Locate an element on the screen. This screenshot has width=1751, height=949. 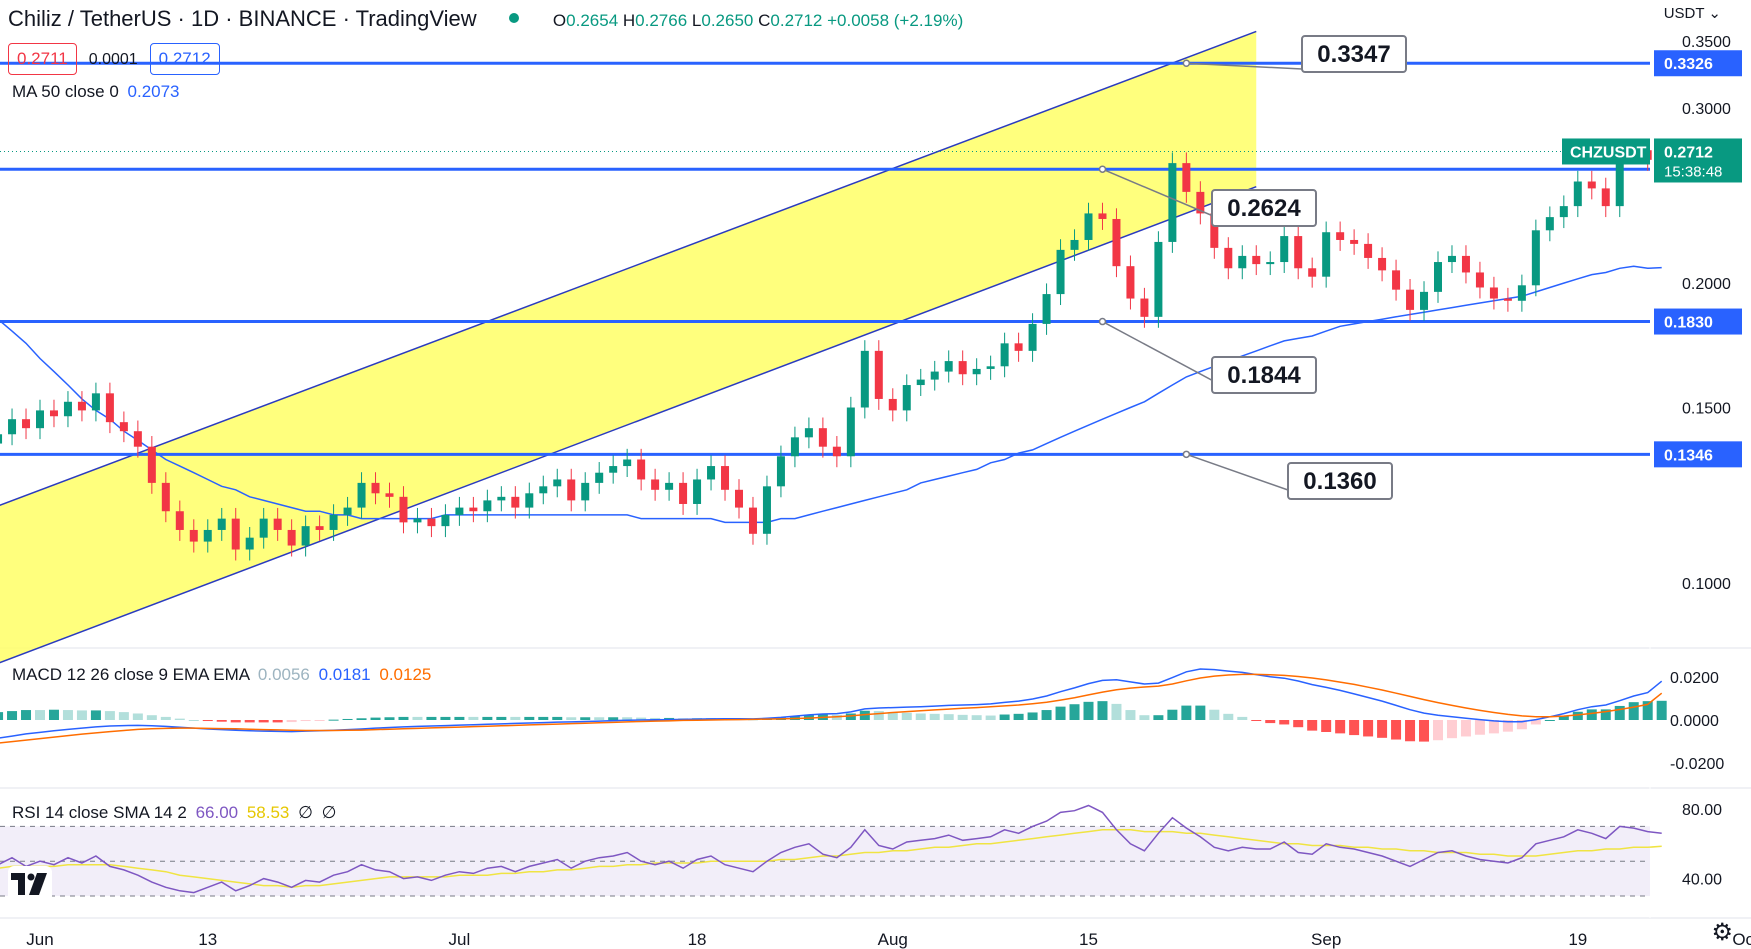
open-value: 0.2654 is located at coordinates (592, 20).